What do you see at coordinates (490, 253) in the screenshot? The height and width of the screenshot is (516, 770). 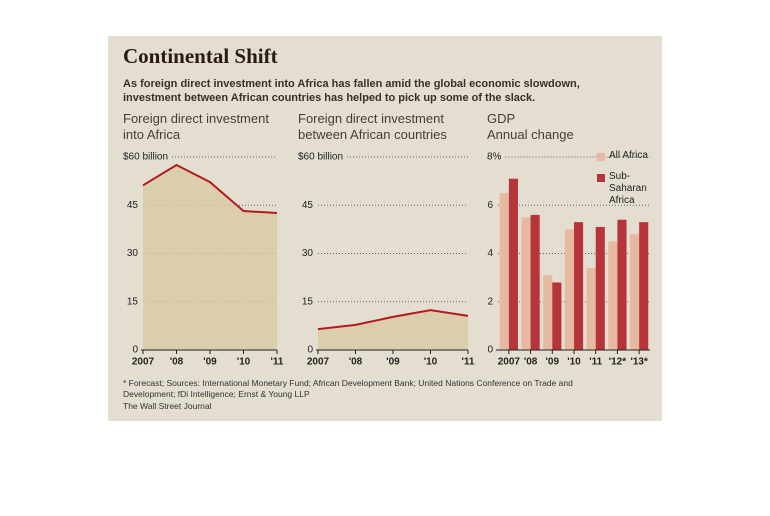 I see `y-tick-label: 4` at bounding box center [490, 253].